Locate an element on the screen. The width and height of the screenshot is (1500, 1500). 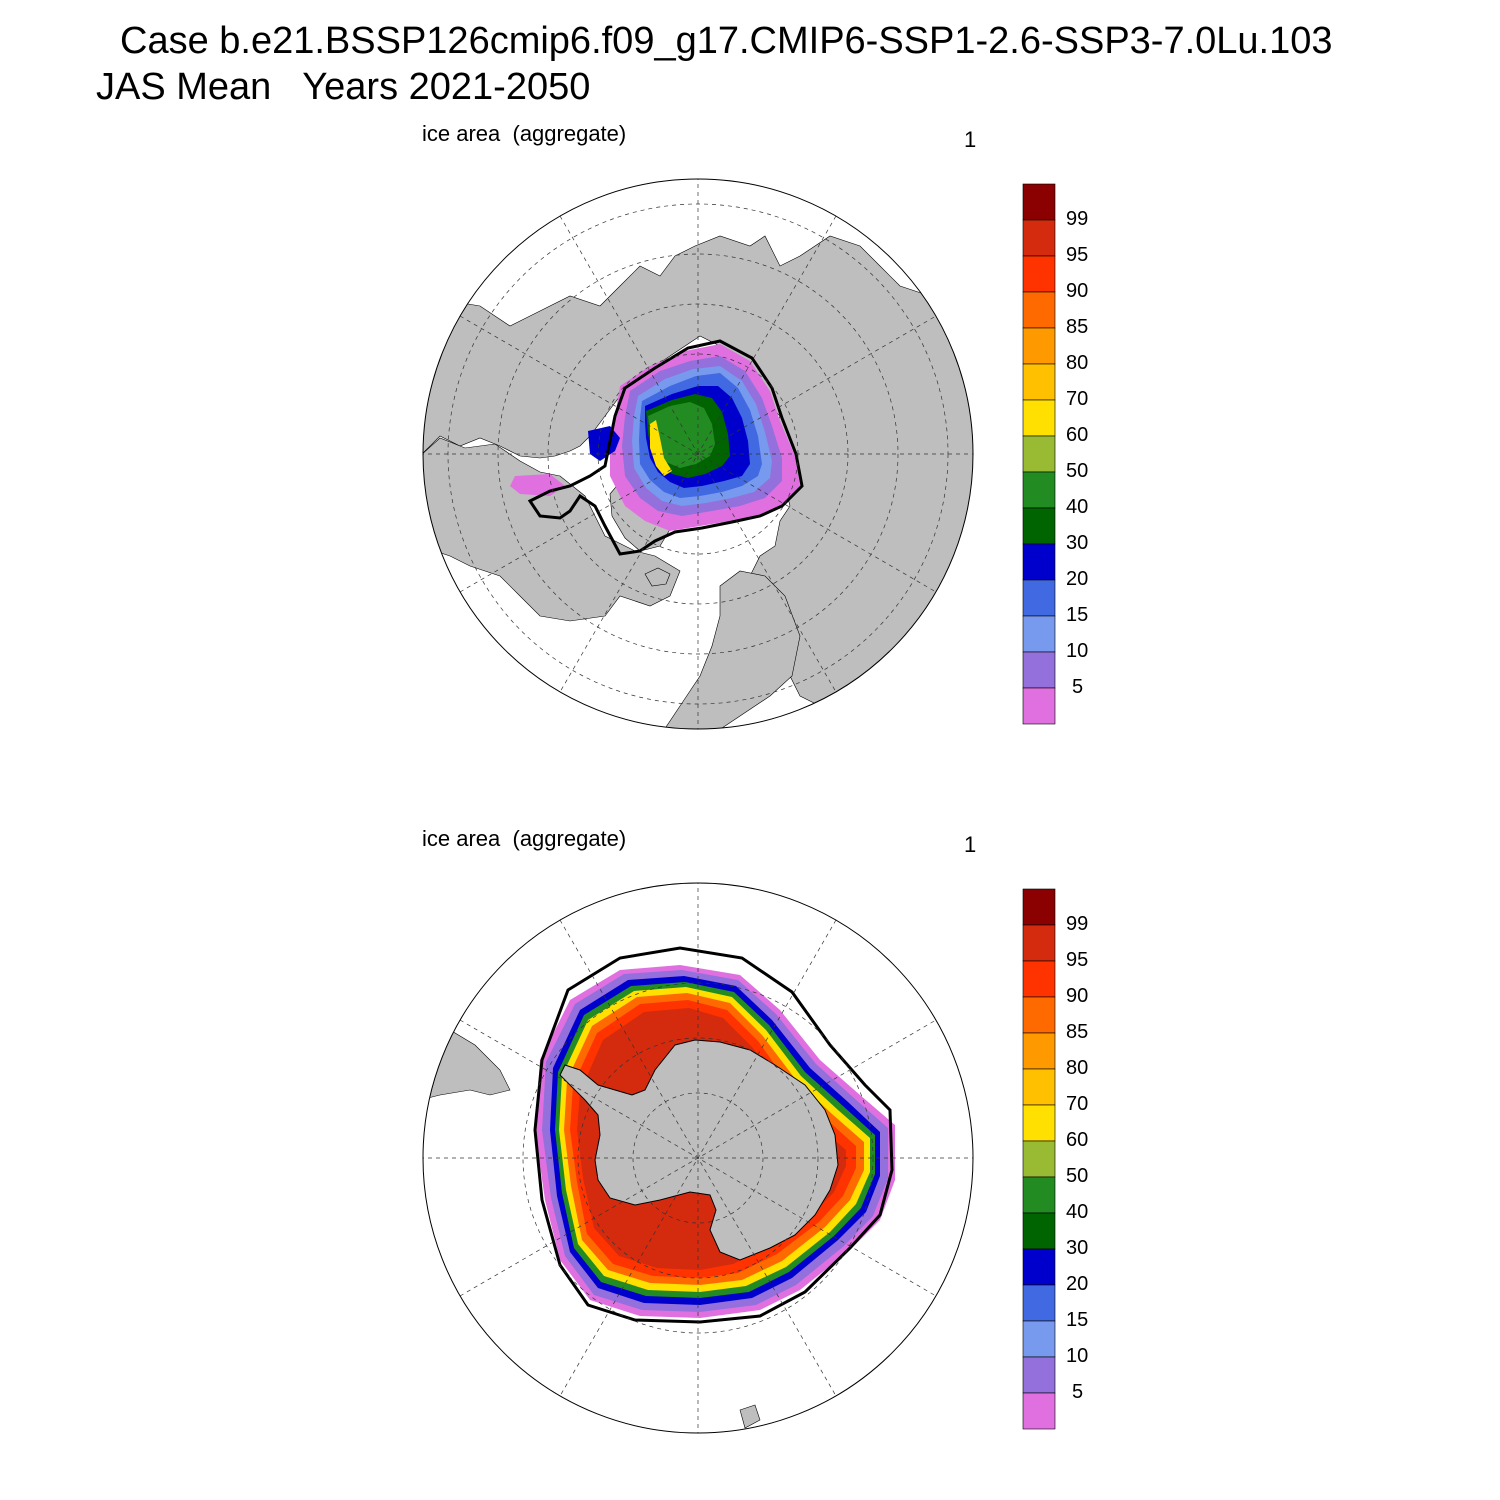
south-colorbar-label: 90 is located at coordinates (1077, 996).